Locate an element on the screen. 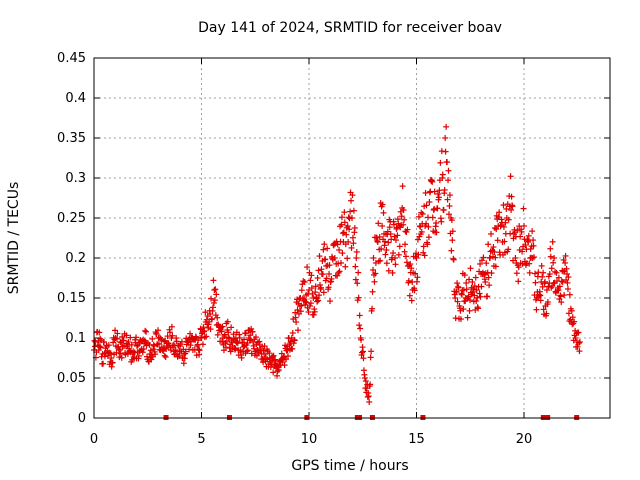 This screenshot has height=480, width=640. x-axis-label: GPS time / hours is located at coordinates (349, 466).